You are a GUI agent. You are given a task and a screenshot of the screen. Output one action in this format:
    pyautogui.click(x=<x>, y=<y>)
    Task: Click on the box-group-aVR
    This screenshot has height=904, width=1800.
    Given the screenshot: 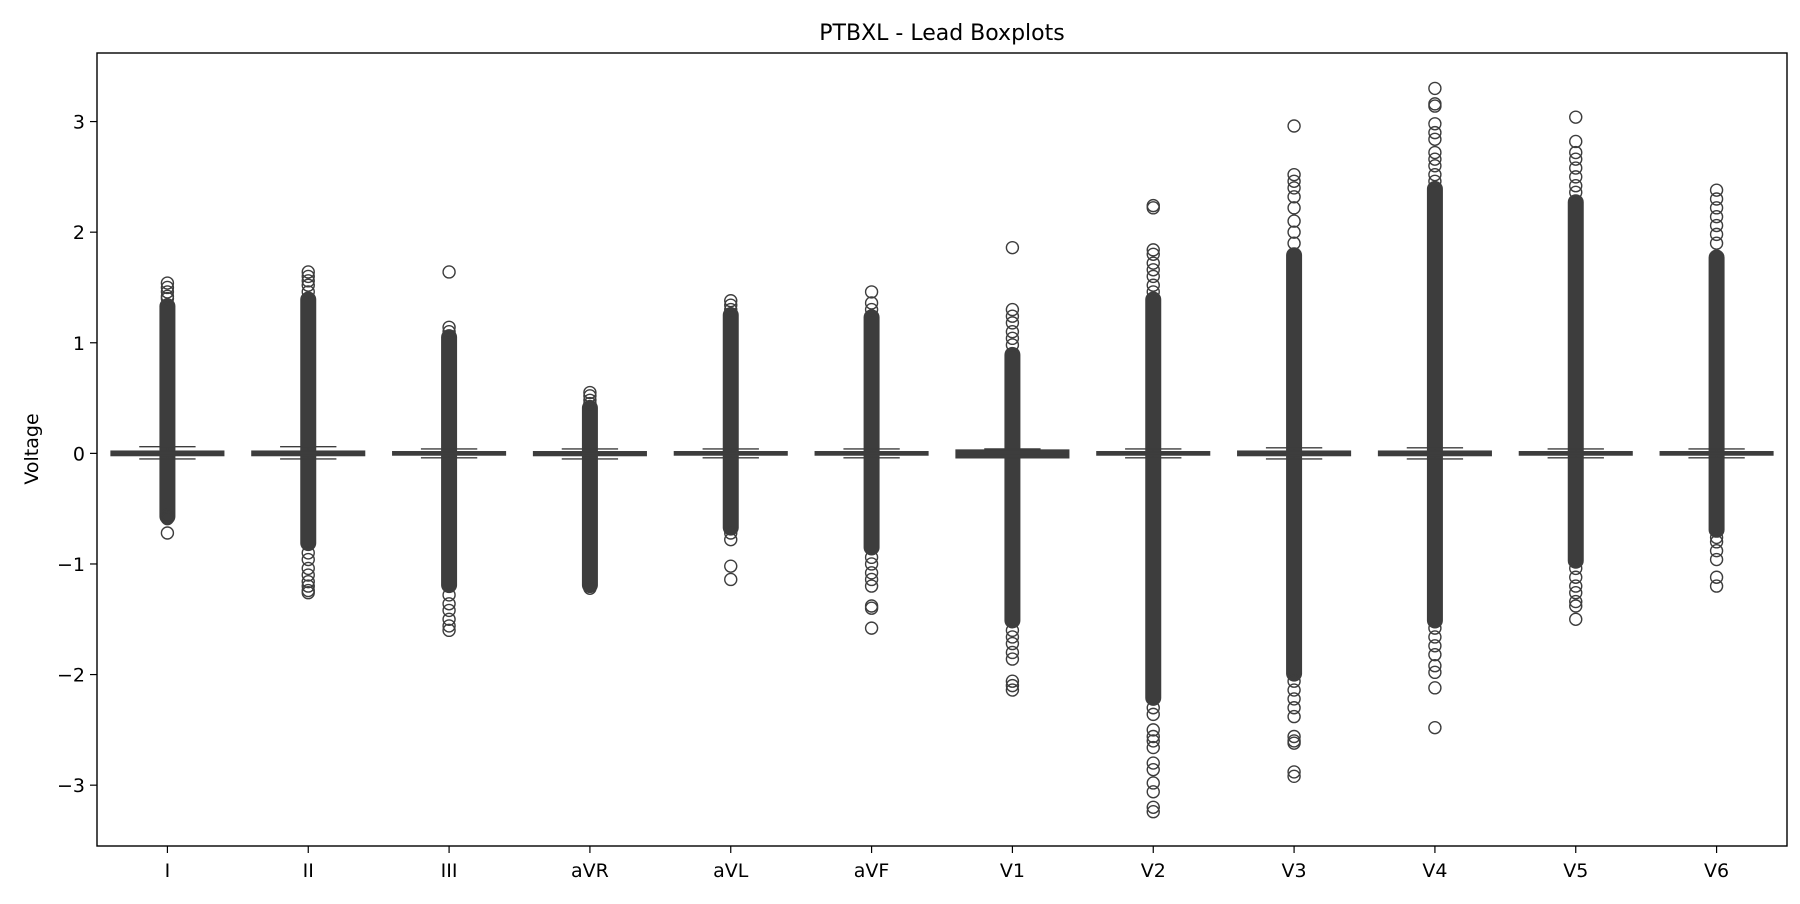 What is the action you would take?
    pyautogui.click(x=589, y=490)
    